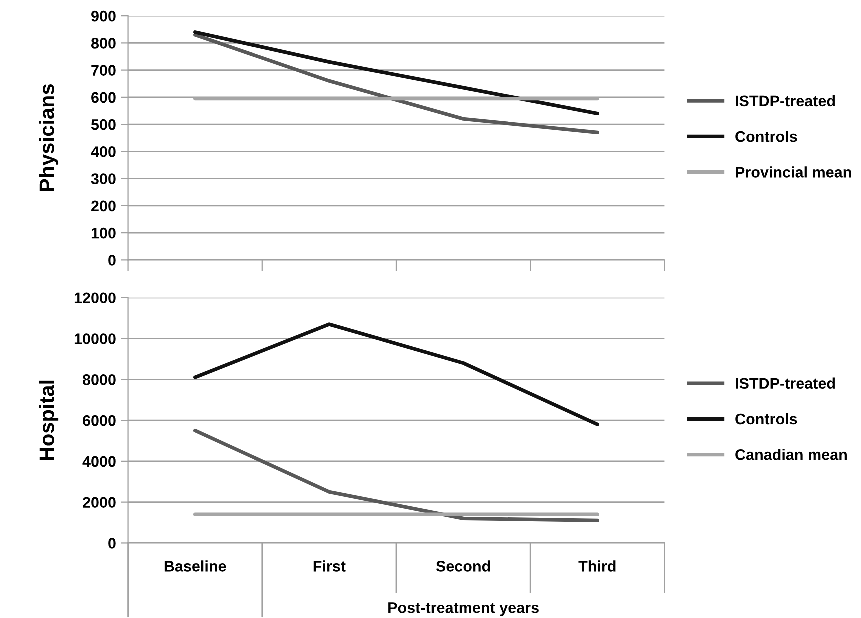 The width and height of the screenshot is (861, 618). Describe the element at coordinates (463, 609) in the screenshot. I see `x-axis-title: Post-treatment years` at that location.